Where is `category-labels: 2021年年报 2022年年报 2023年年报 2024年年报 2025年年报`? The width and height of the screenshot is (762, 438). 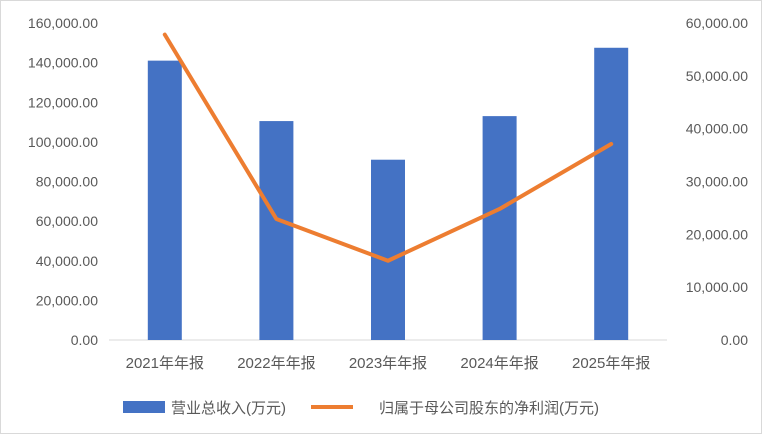
category-labels: 2021年年报 2022年年报 2023年年报 2024年年报 2025年年报 is located at coordinates (388, 363).